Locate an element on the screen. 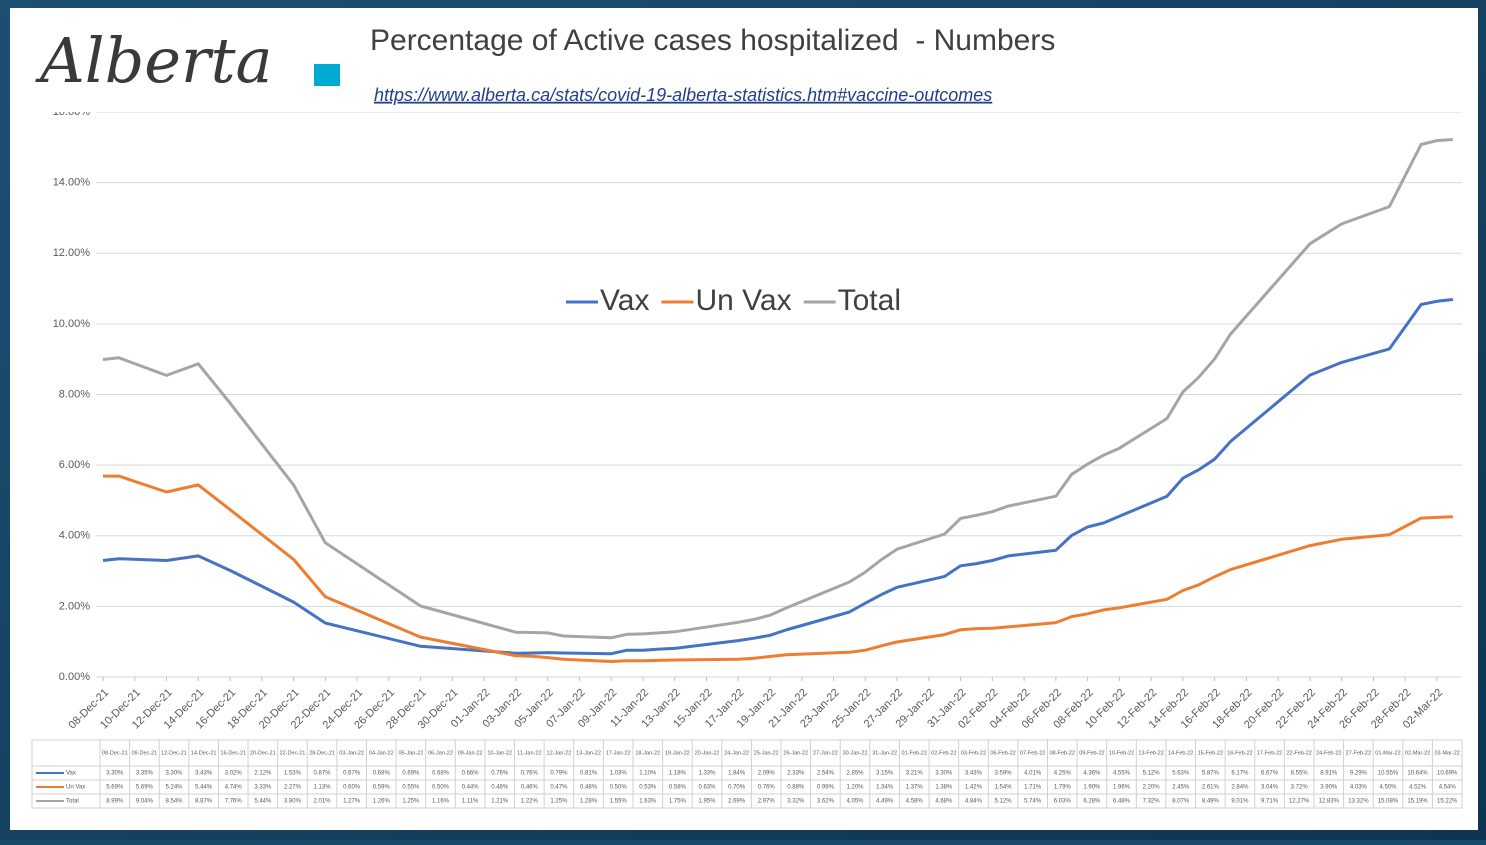  table-cell: 1.90% is located at coordinates (1092, 788).